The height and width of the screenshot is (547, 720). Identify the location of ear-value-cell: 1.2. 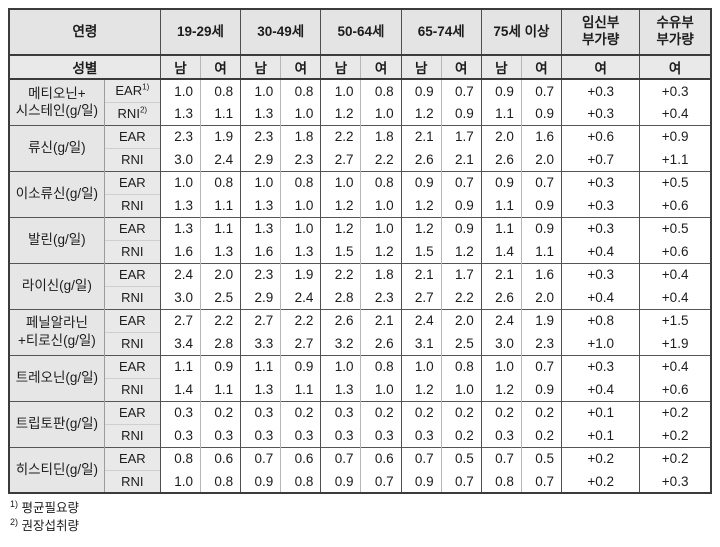
(421, 228).